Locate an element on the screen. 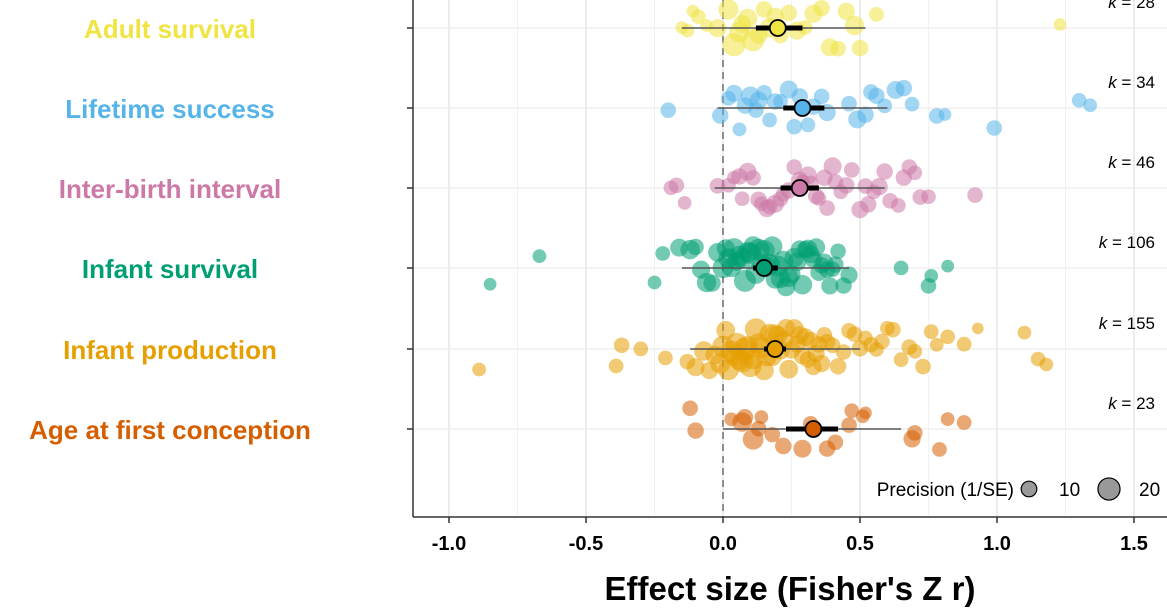  k-label-value: = 28 is located at coordinates (1136, 6).